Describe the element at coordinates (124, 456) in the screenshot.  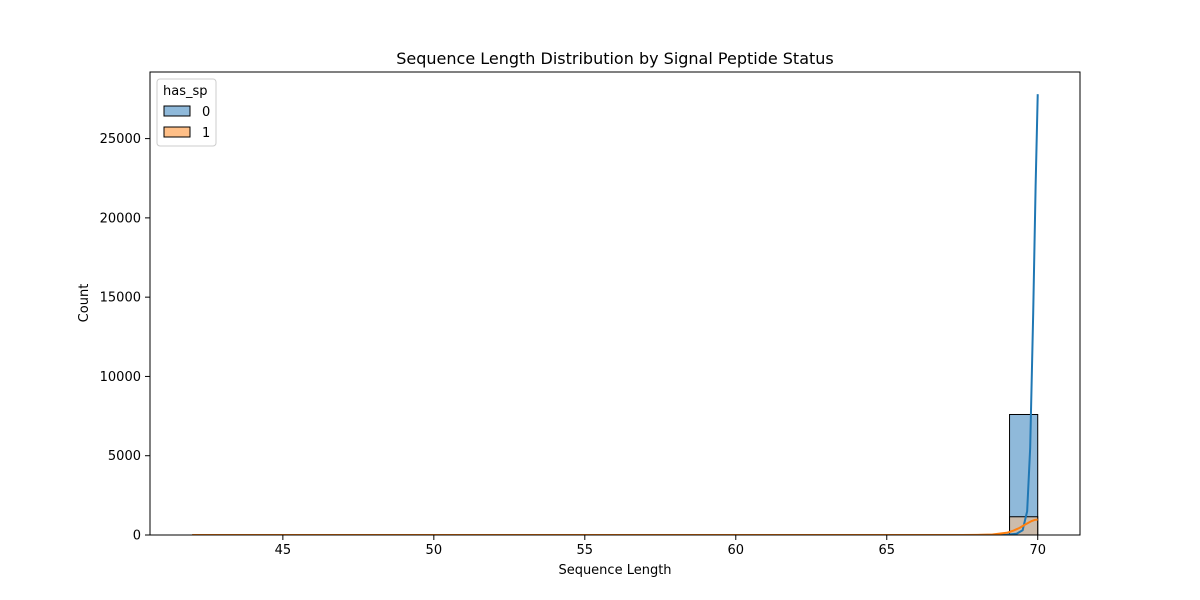
I see `y-tick-label: 5000` at that location.